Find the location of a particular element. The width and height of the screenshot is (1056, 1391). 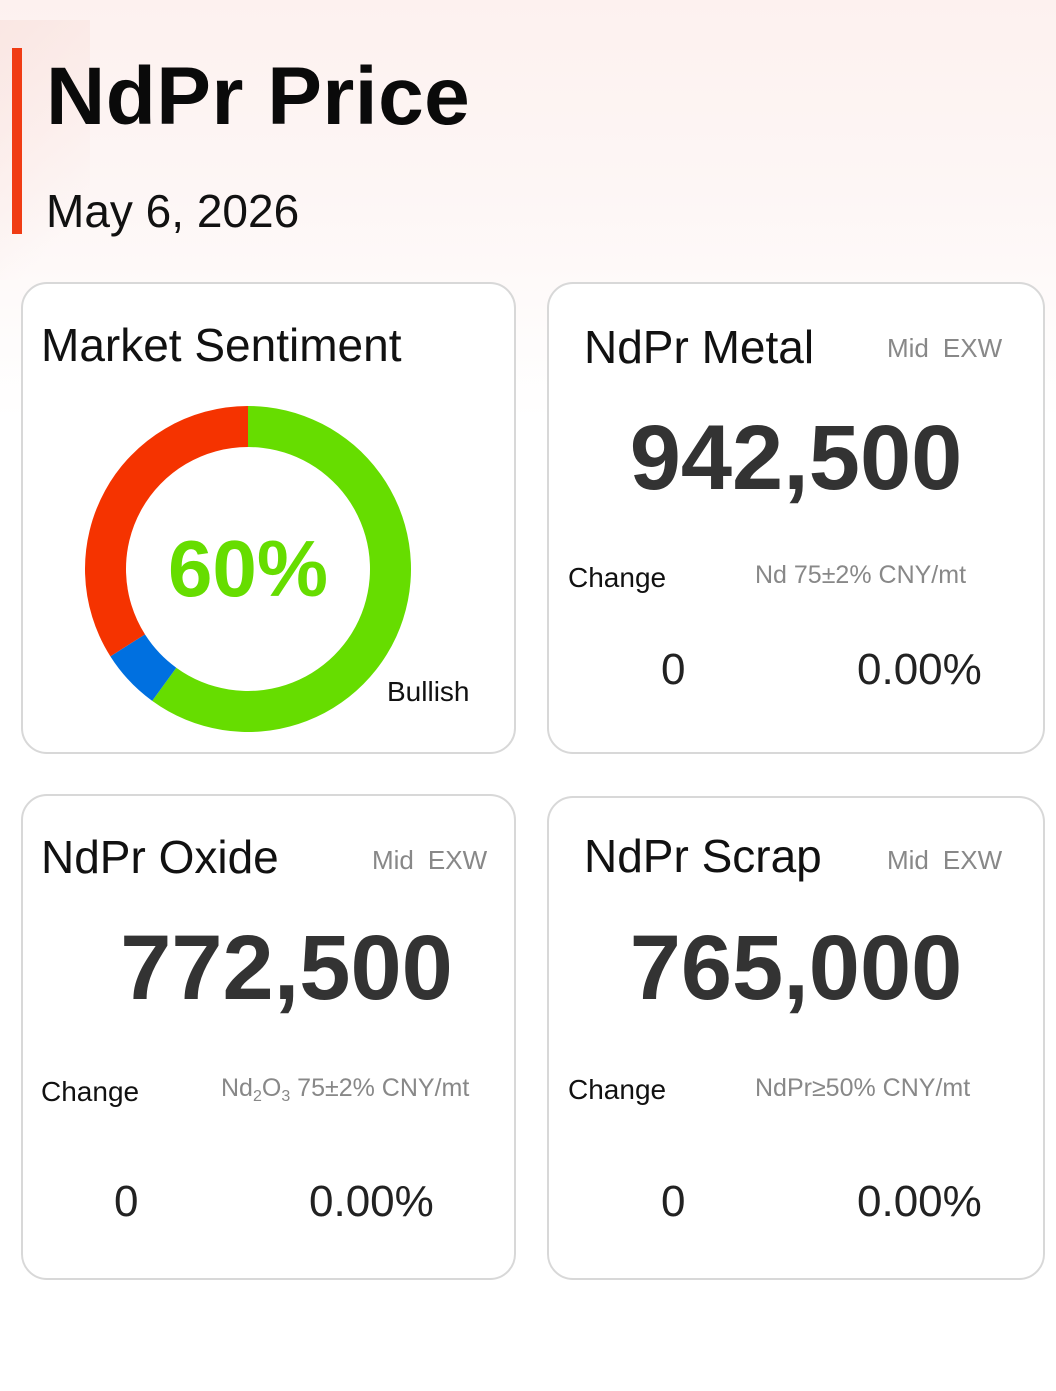

donut-segment-bearish is located at coordinates (166, 531).